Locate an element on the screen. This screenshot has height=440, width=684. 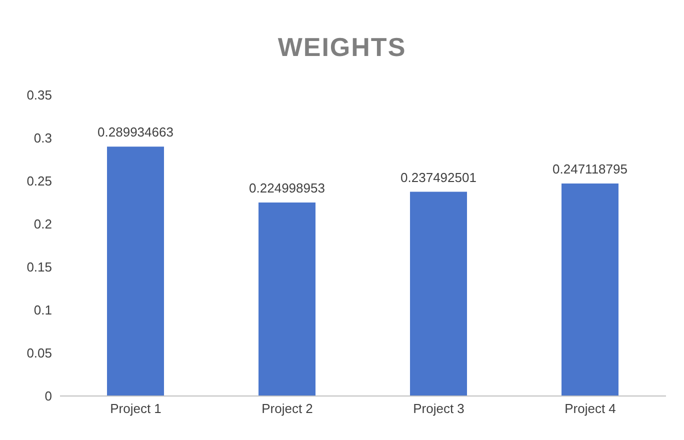
data-label: 0.237492501 is located at coordinates (438, 177).